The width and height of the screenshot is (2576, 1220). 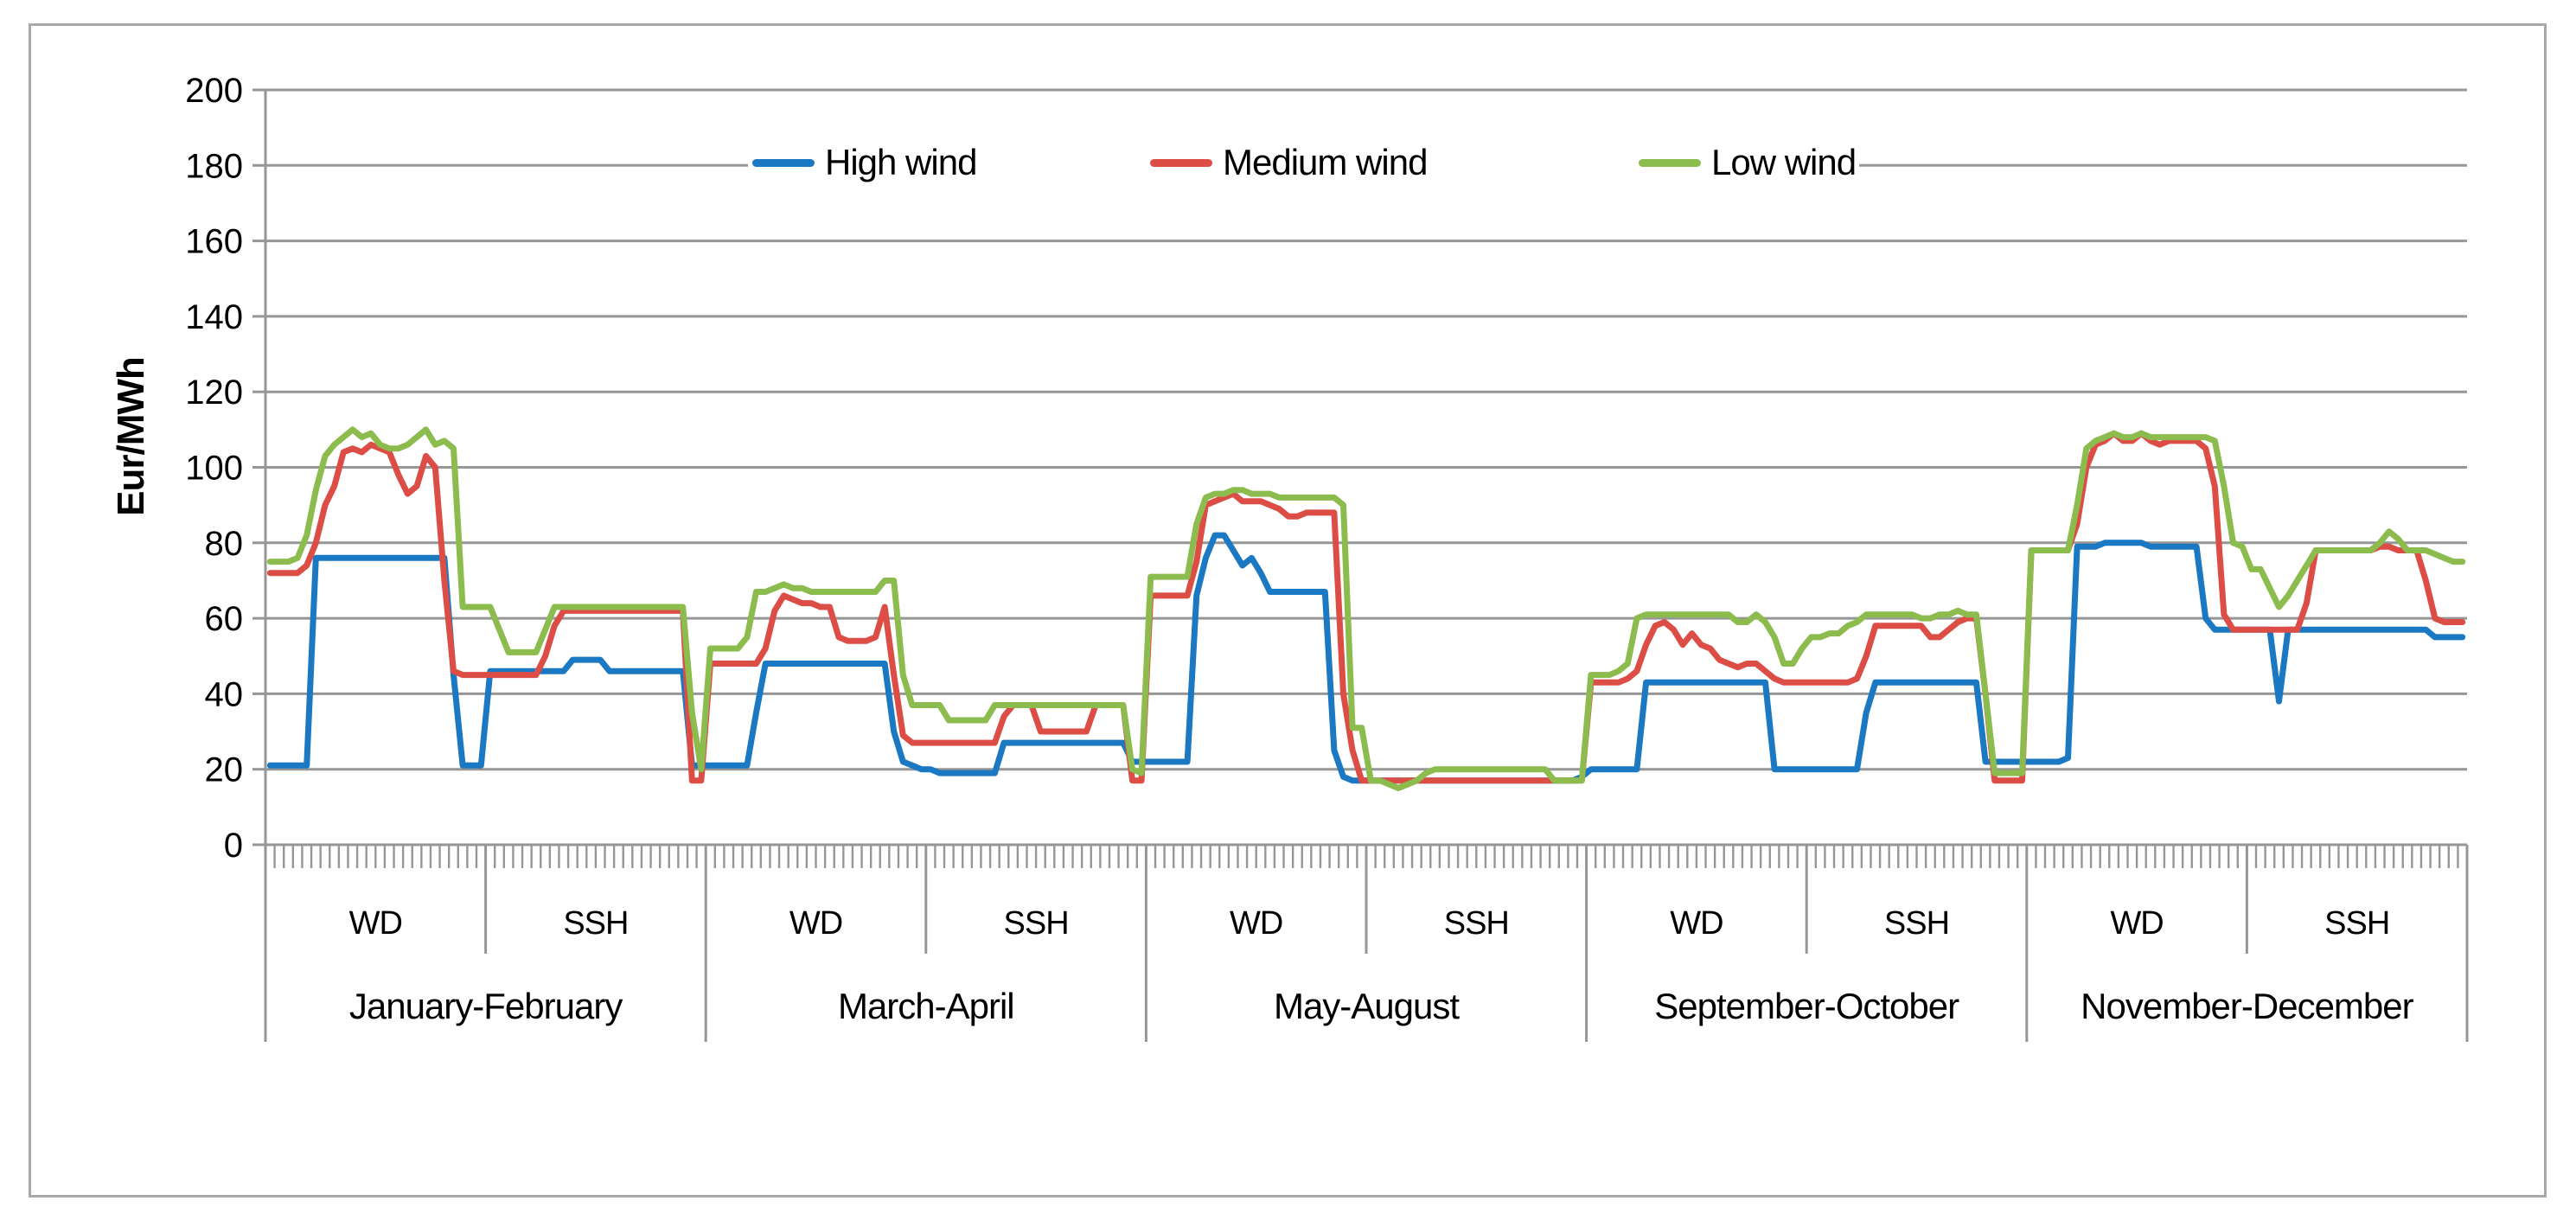 What do you see at coordinates (224, 694) in the screenshot?
I see `y-tick-label: 40` at bounding box center [224, 694].